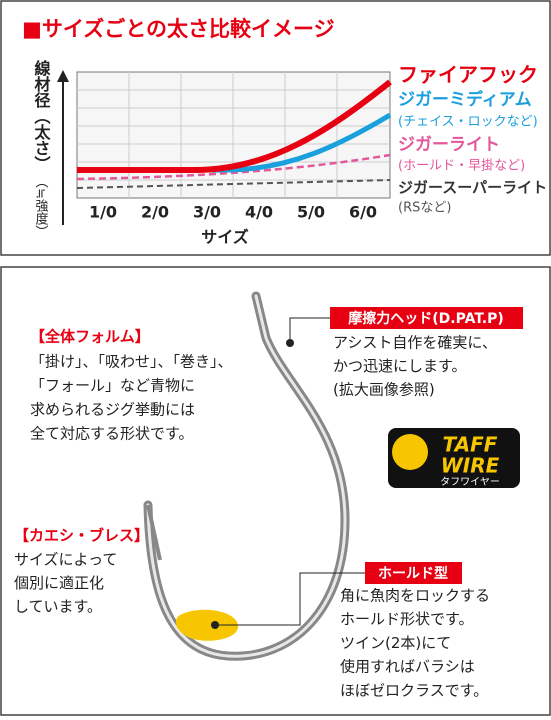 The width and height of the screenshot is (551, 720). What do you see at coordinates (103, 212) in the screenshot?
I see `x-tick-label: 1/0` at bounding box center [103, 212].